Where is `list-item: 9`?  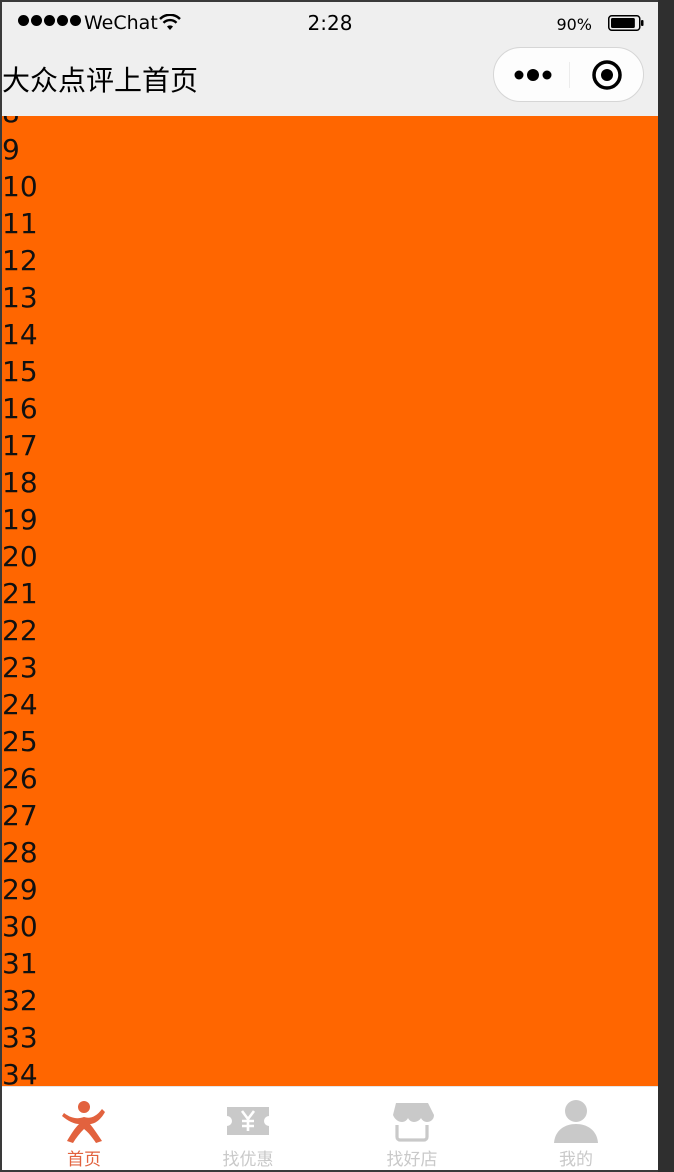 list-item: 9 is located at coordinates (11, 149).